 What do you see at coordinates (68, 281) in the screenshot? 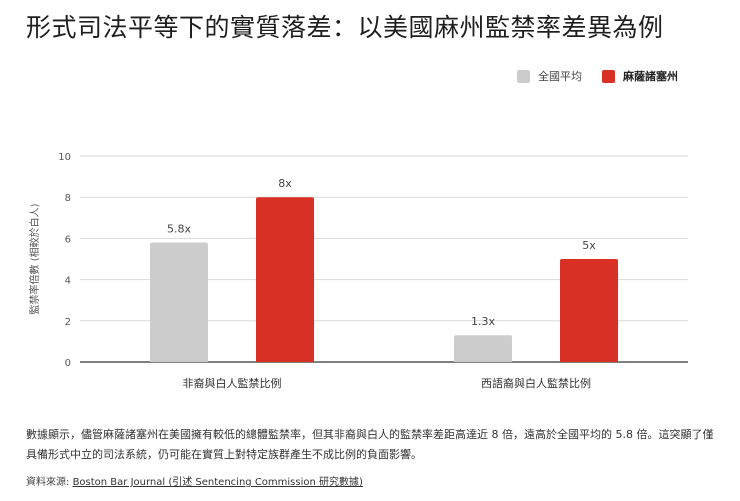
I see `y-tick-label-4: 4` at bounding box center [68, 281].